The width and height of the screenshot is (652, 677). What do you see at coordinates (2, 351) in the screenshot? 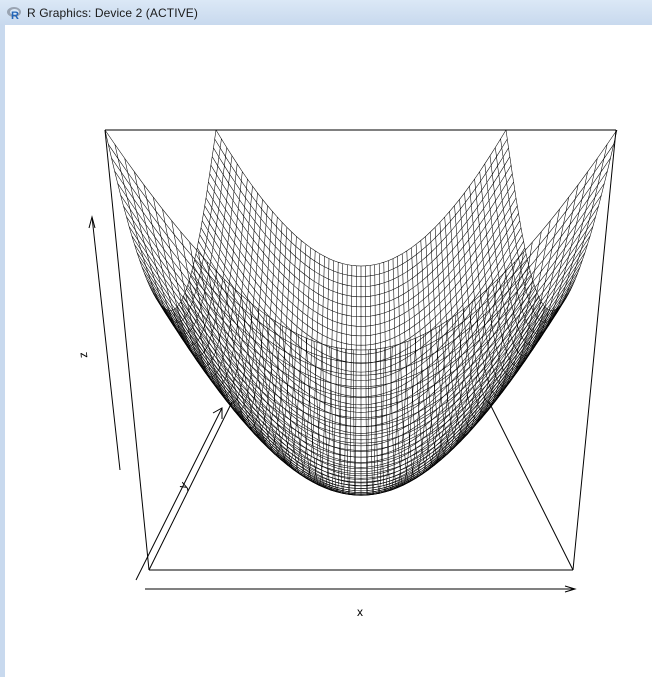
I see `window-left-border` at bounding box center [2, 351].